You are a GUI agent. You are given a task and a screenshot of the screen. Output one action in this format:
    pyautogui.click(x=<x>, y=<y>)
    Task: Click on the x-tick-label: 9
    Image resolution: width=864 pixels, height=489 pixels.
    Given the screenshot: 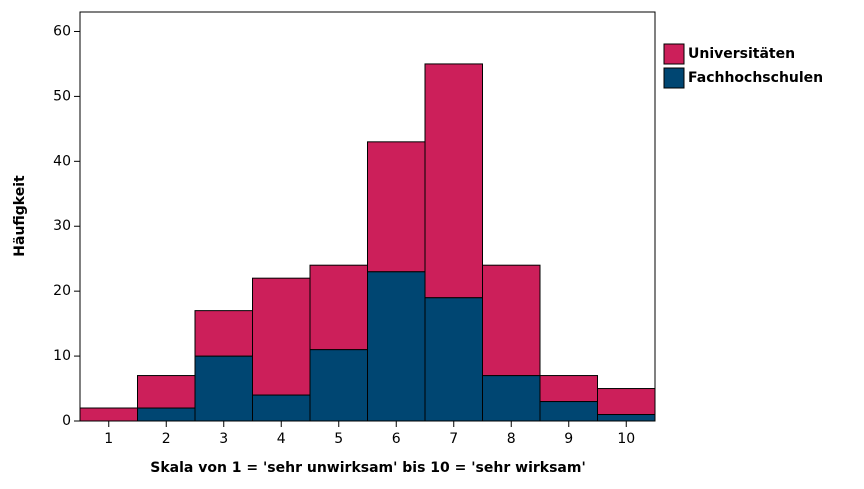 What is the action you would take?
    pyautogui.click(x=568, y=439)
    